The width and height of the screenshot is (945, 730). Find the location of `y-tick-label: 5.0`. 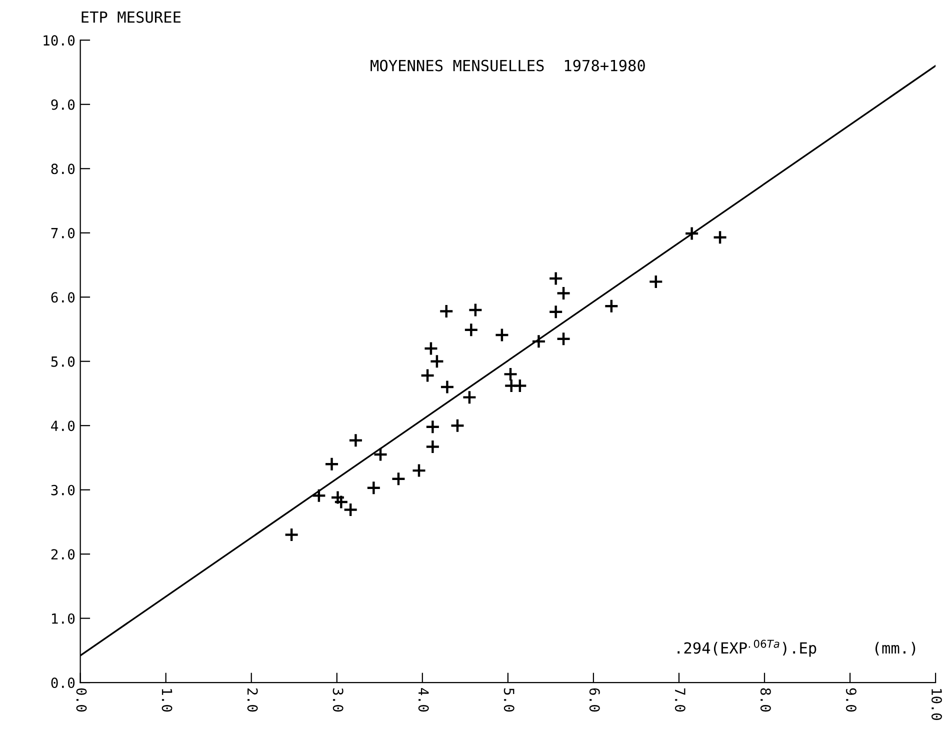

y-tick-label: 5.0 is located at coordinates (63, 361).